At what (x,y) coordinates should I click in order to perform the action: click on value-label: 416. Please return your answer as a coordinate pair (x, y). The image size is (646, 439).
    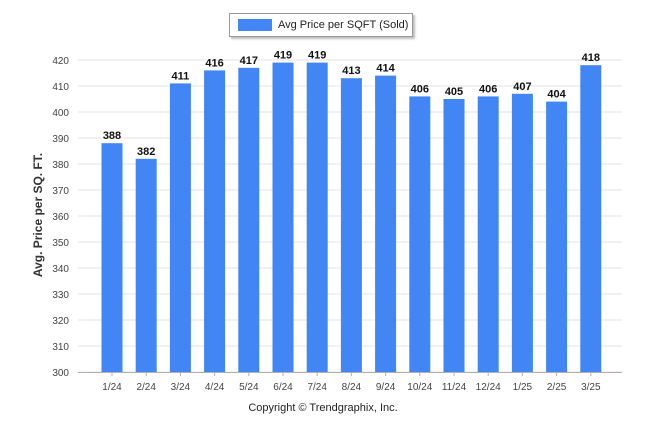
    Looking at the image, I should click on (214, 63).